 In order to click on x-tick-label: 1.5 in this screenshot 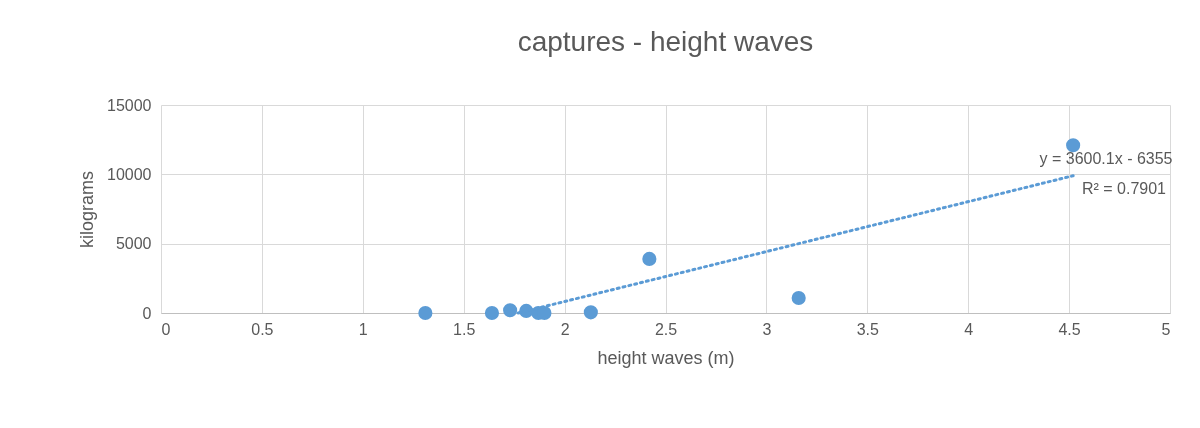, I will do `click(464, 329)`.